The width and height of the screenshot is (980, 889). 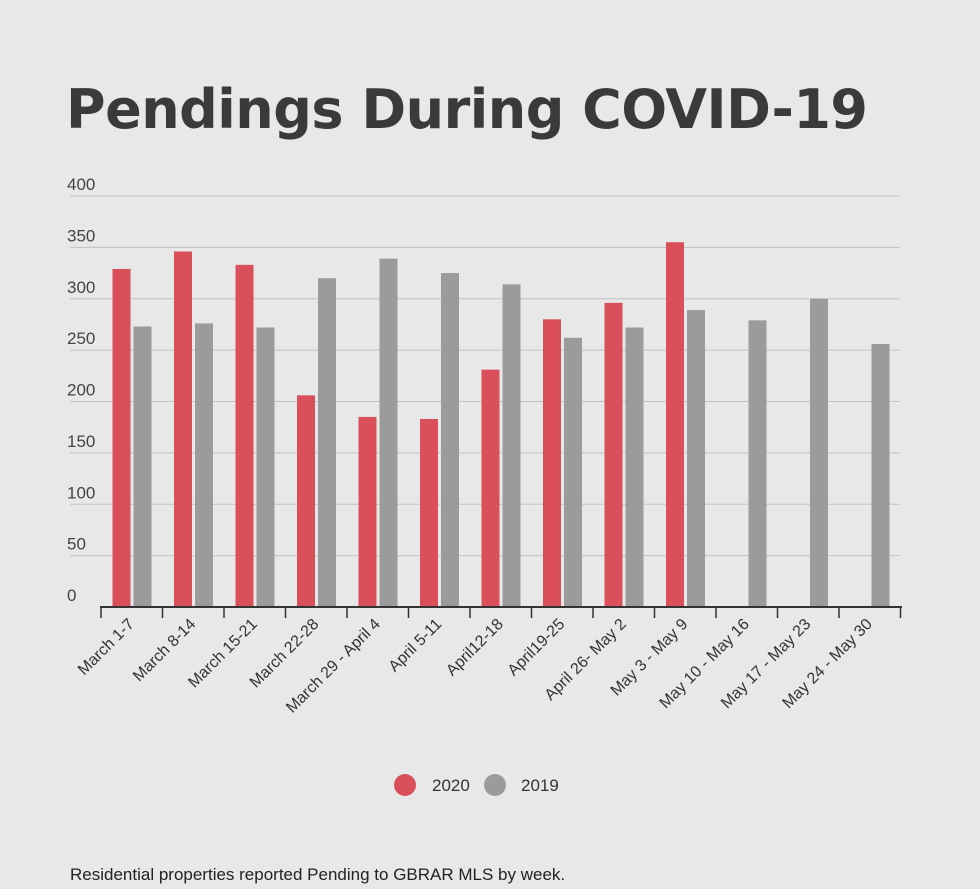 I want to click on x-axis, so click(x=501, y=612).